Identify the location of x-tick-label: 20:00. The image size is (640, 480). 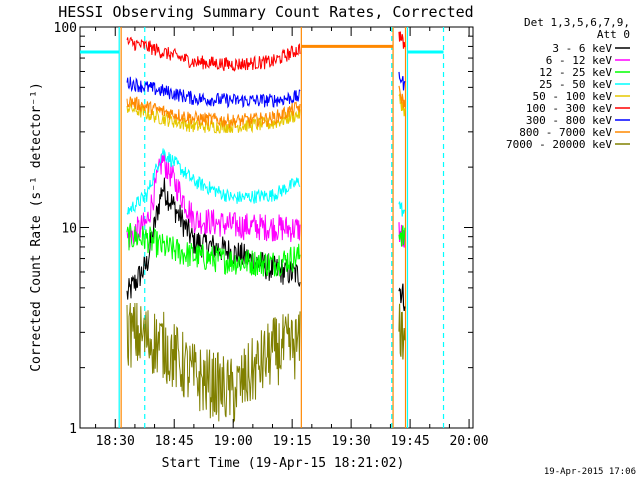
(468, 441).